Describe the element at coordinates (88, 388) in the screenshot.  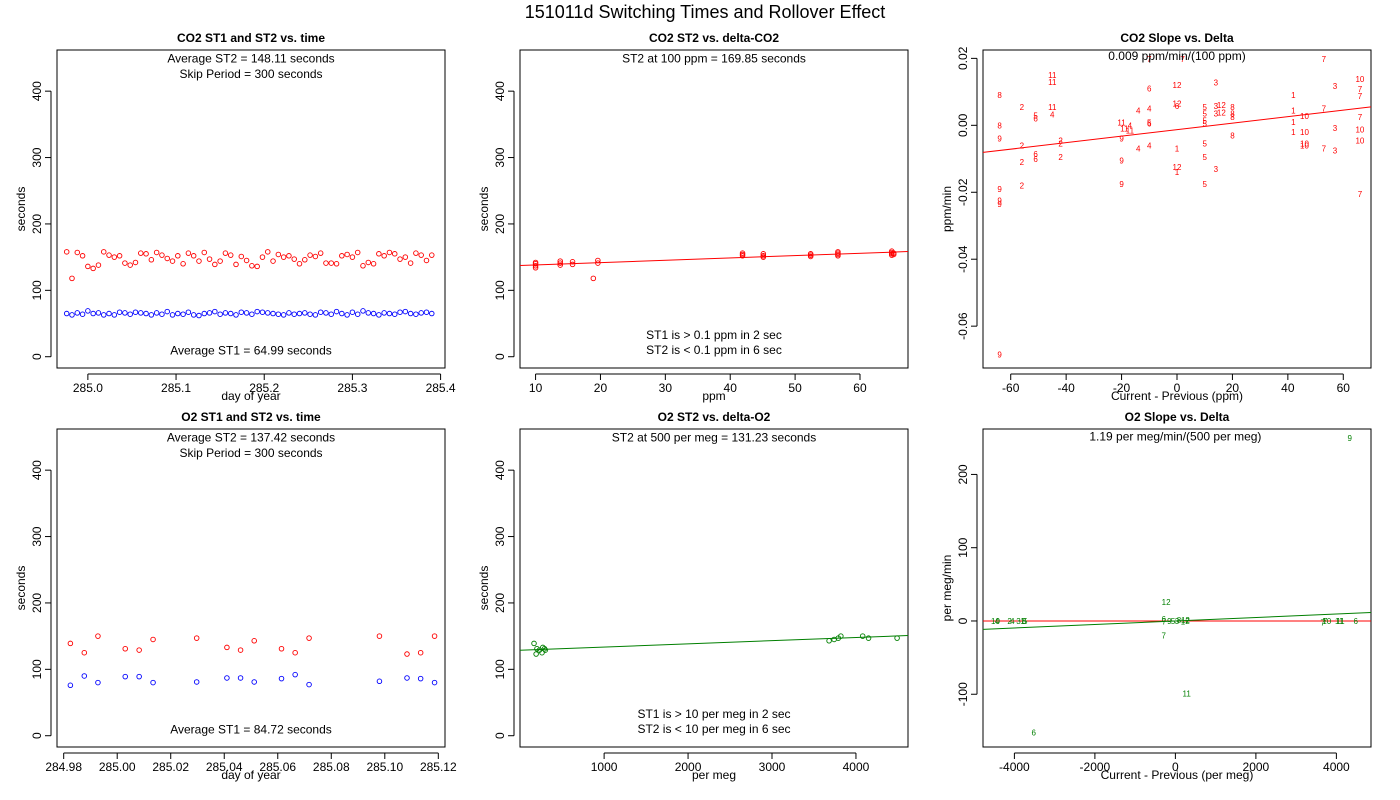
I see `x-tick-label: 285.0` at that location.